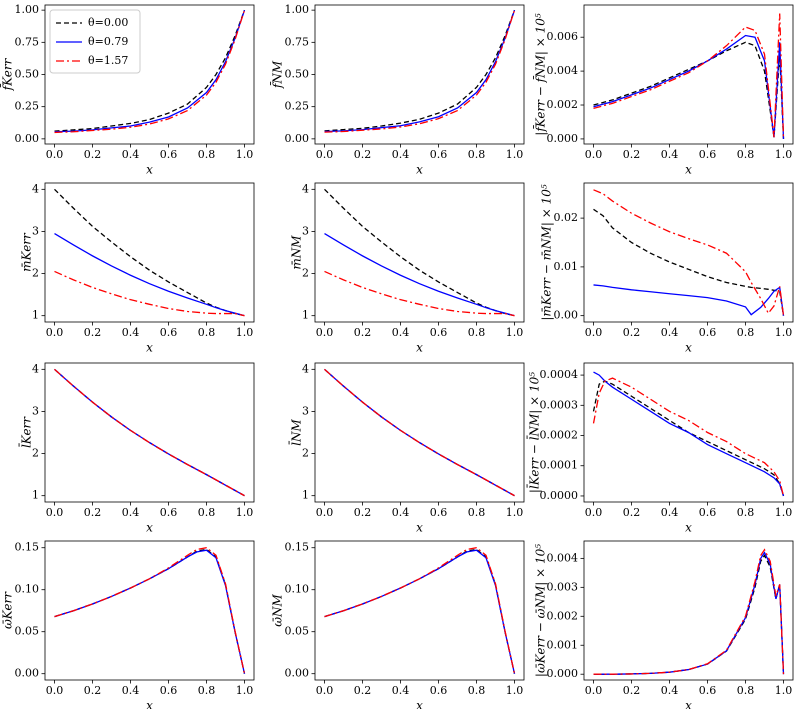  I want to click on y-axis-label: |ω̄Kerr − ω̄NM| × 10⁵, so click(541, 610).